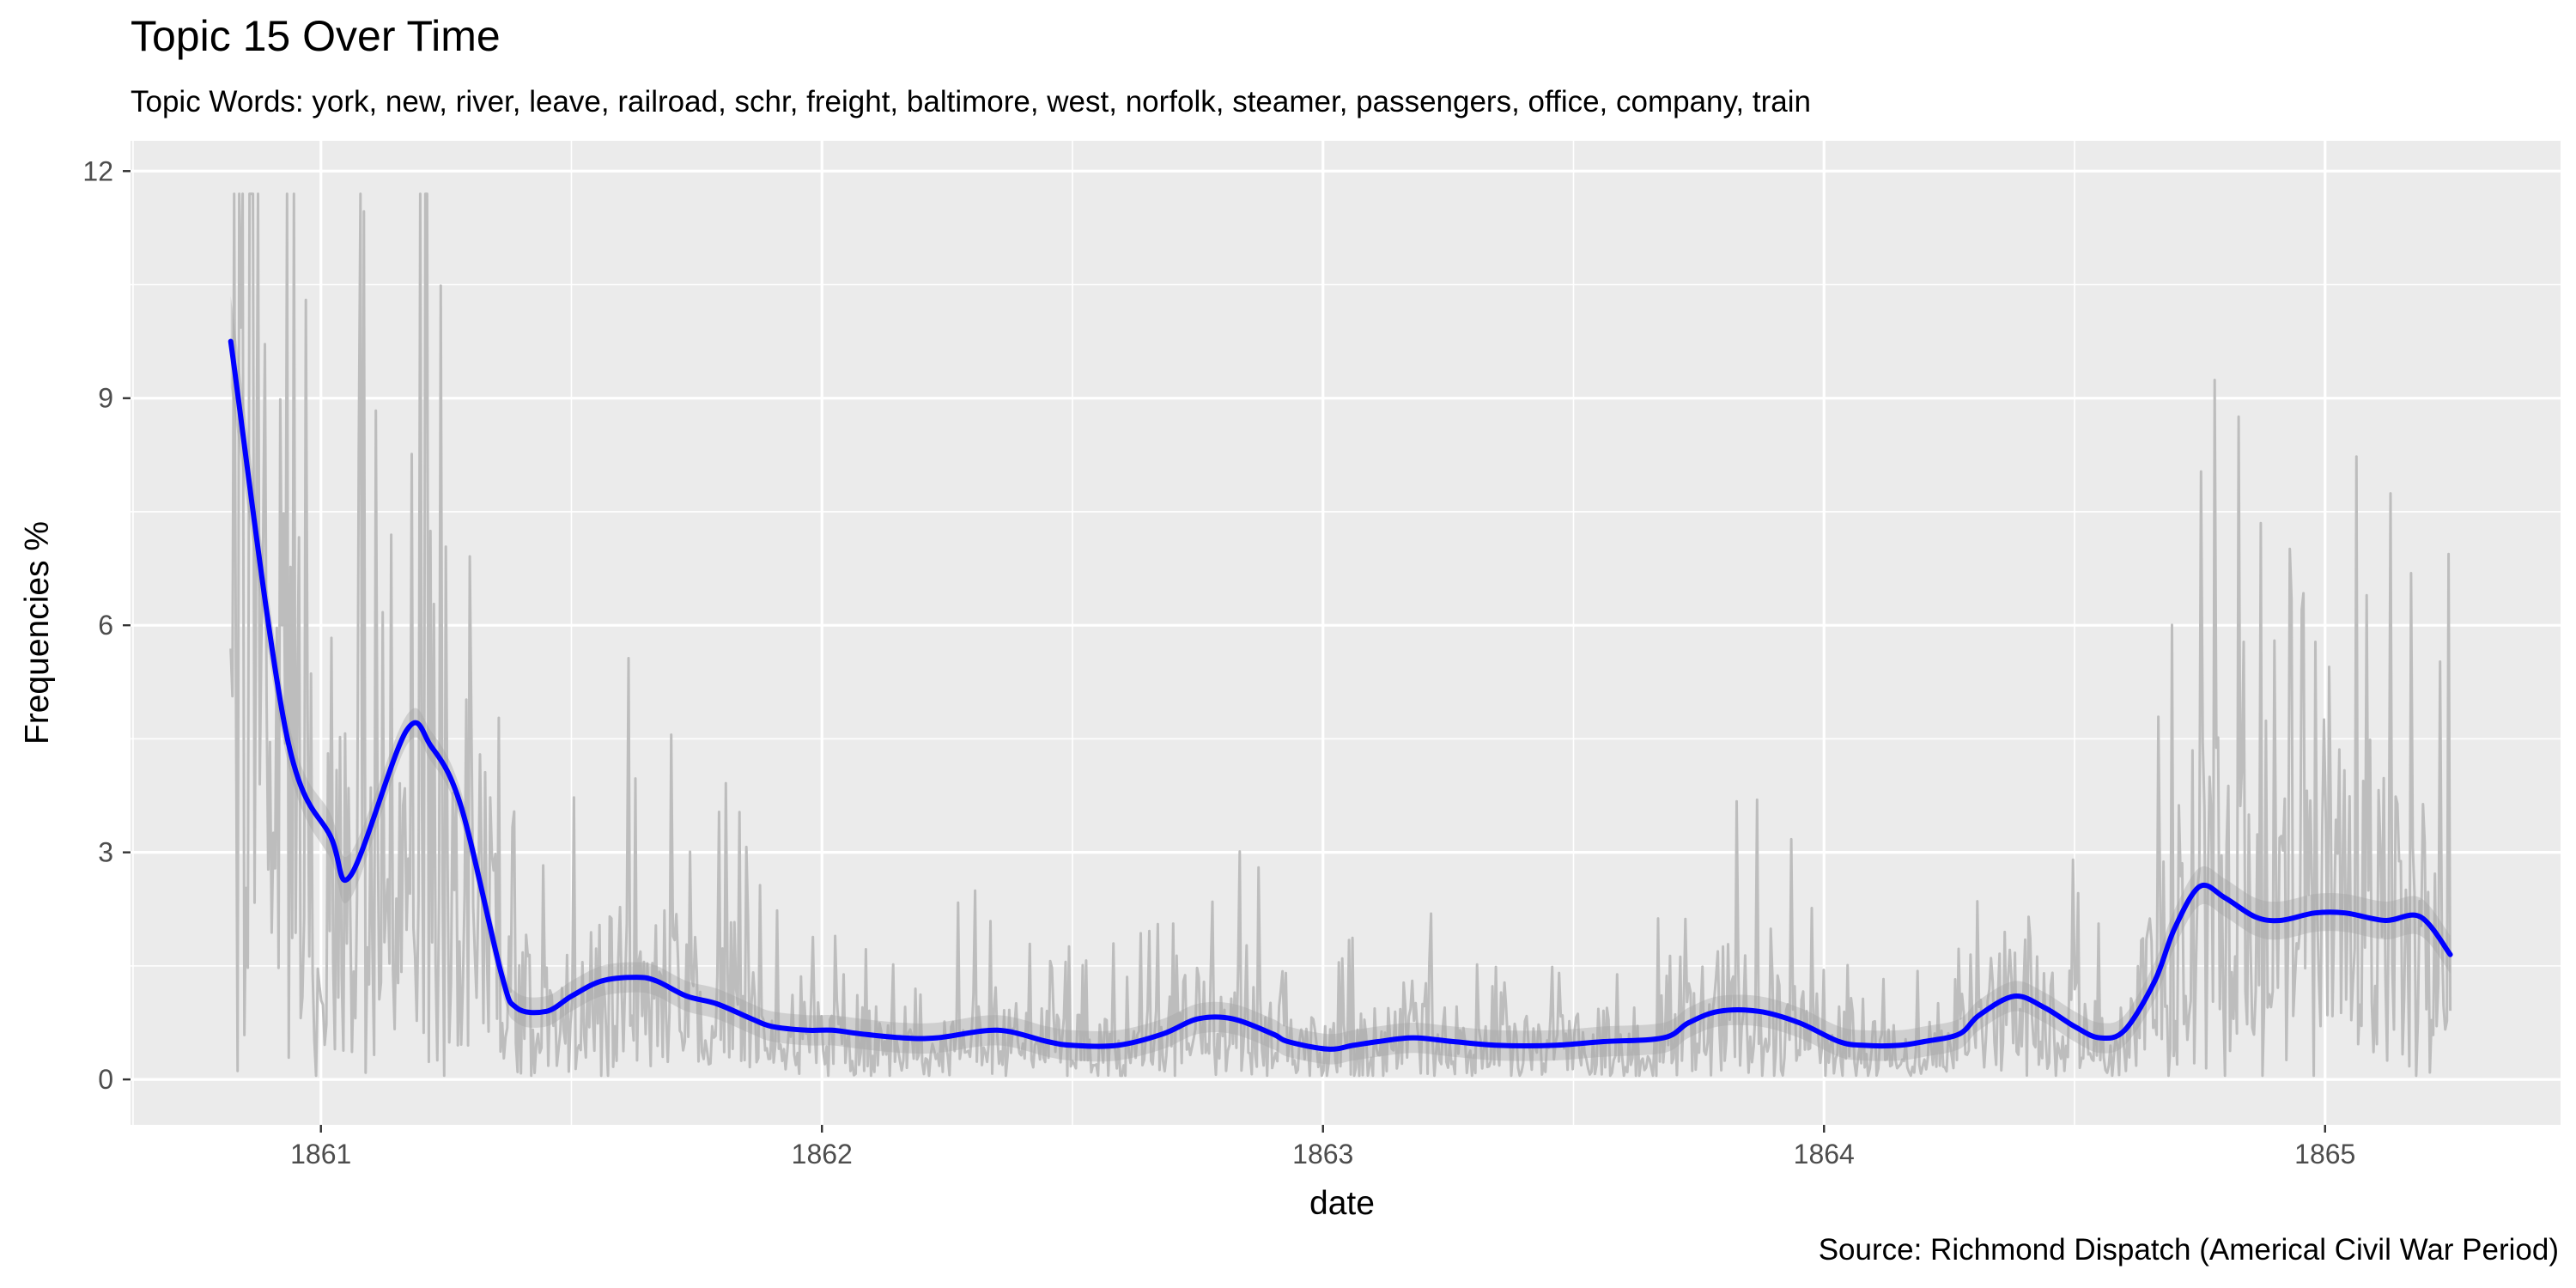  I want to click on y-axis-title: Frequencies %, so click(37, 632).